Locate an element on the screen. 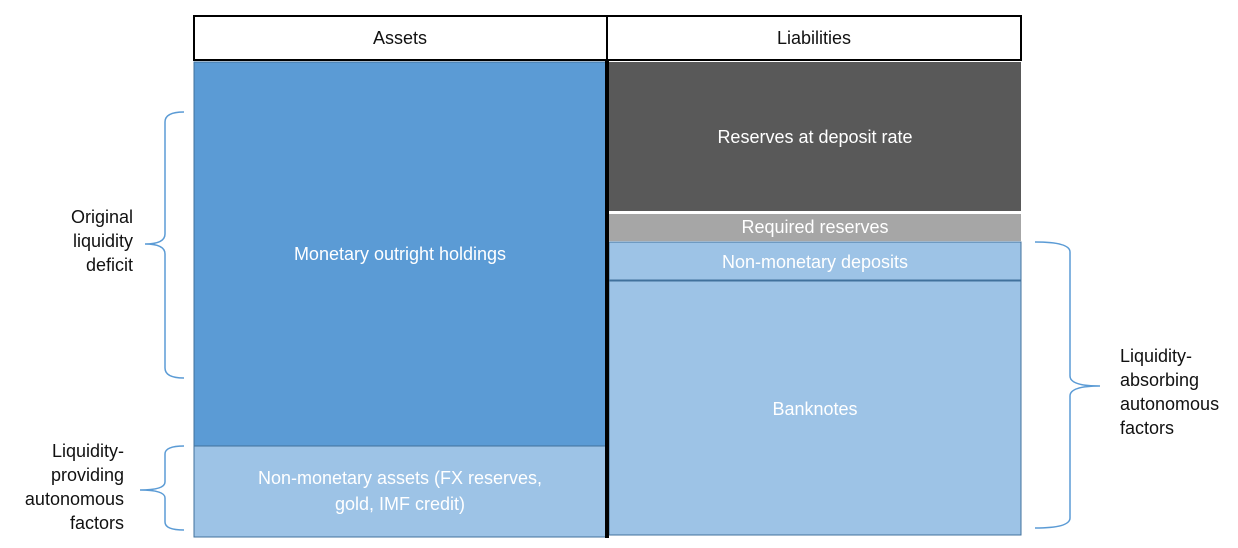 The image size is (1238, 548). header-label: Assets is located at coordinates (400, 38).